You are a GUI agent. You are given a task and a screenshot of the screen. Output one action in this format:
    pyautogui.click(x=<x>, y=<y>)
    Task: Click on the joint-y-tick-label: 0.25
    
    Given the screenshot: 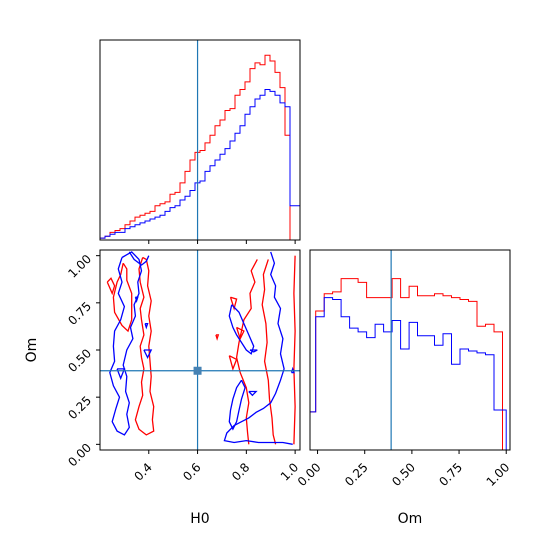 What is the action you would take?
    pyautogui.click(x=79, y=407)
    